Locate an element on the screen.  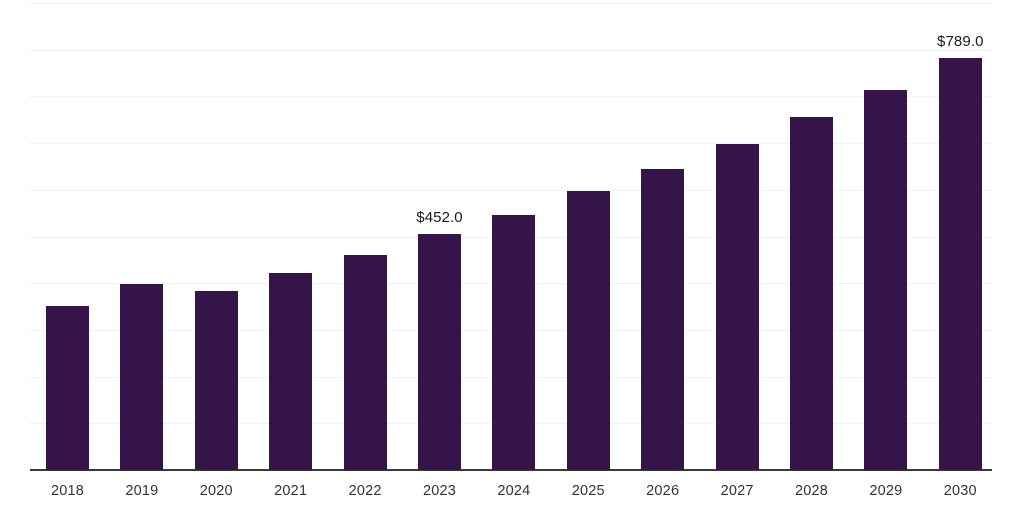
x-tick-label-2023: 2023 is located at coordinates (439, 491).